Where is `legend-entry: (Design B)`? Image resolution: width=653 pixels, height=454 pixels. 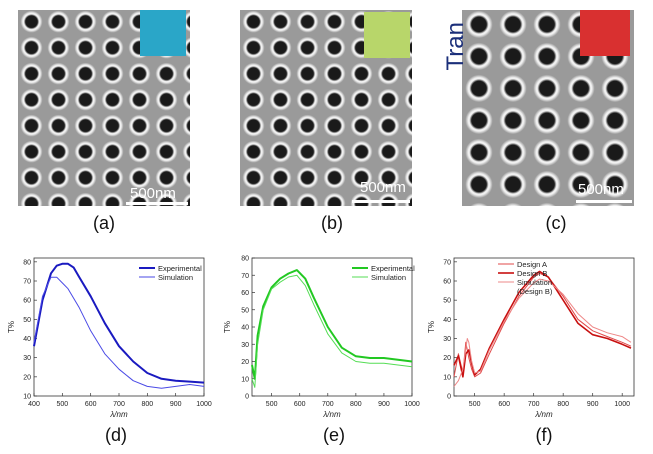 legend-entry: (Design B) is located at coordinates (535, 291).